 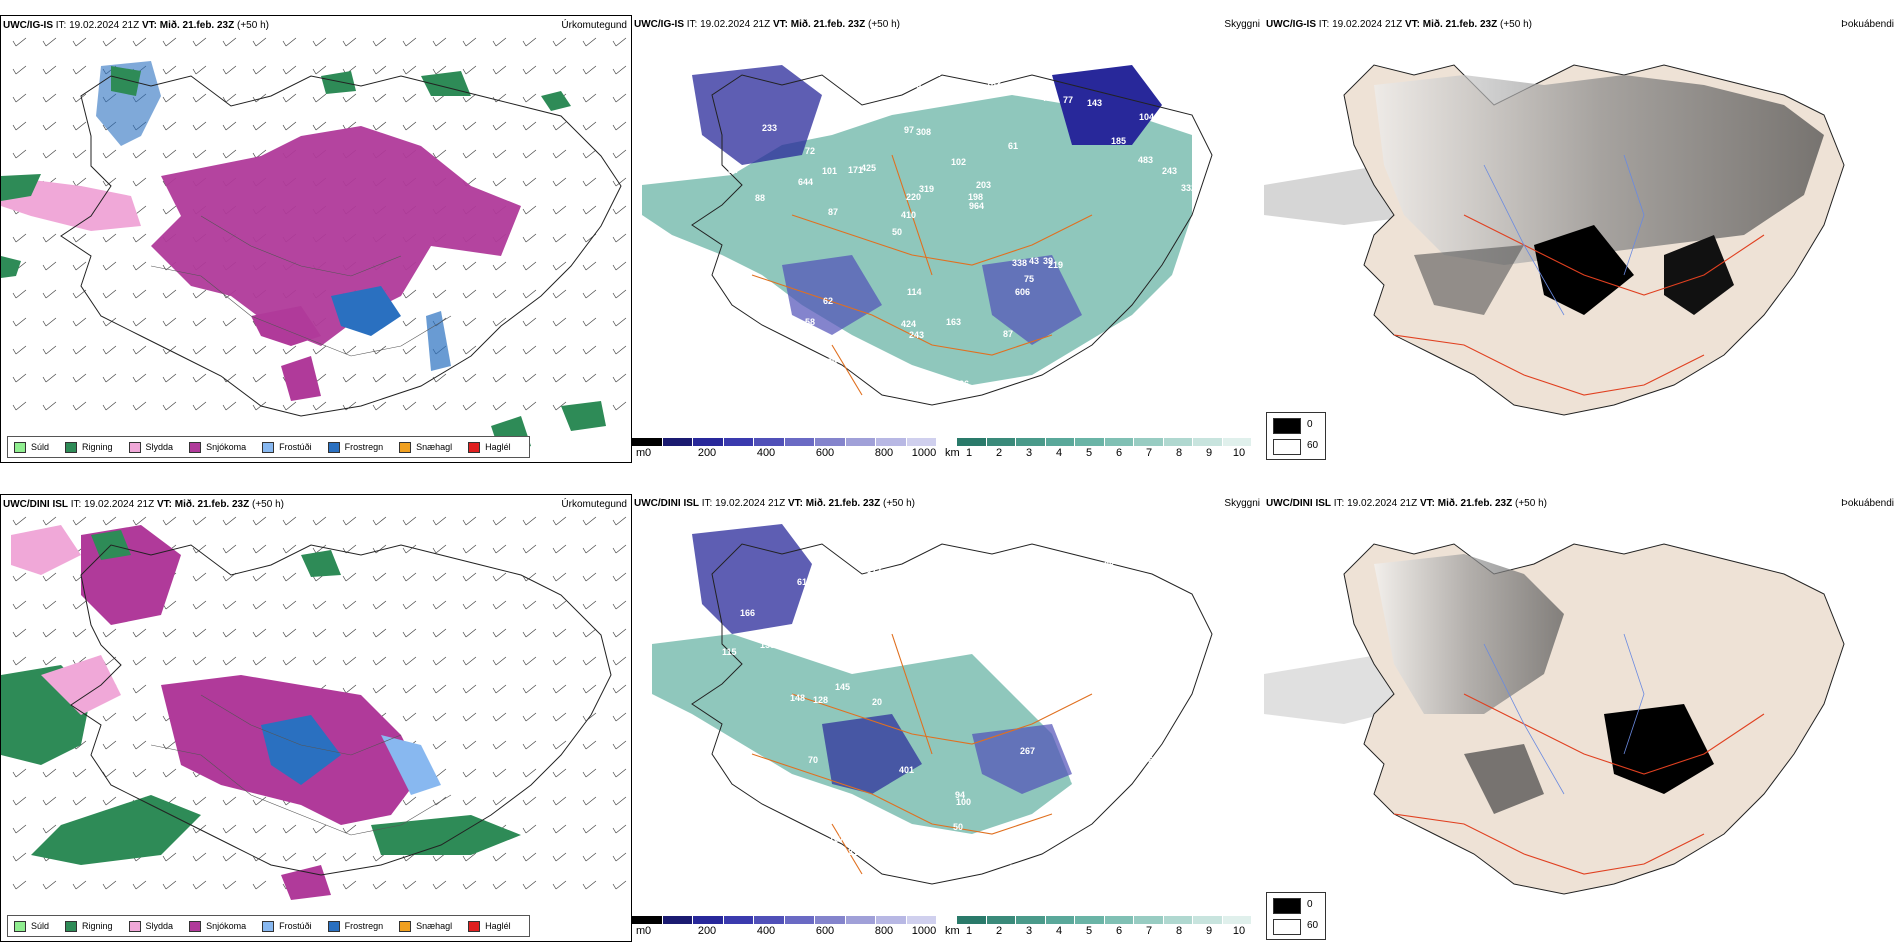 I want to click on ceiling-value-label: 148, so click(x=797, y=698).